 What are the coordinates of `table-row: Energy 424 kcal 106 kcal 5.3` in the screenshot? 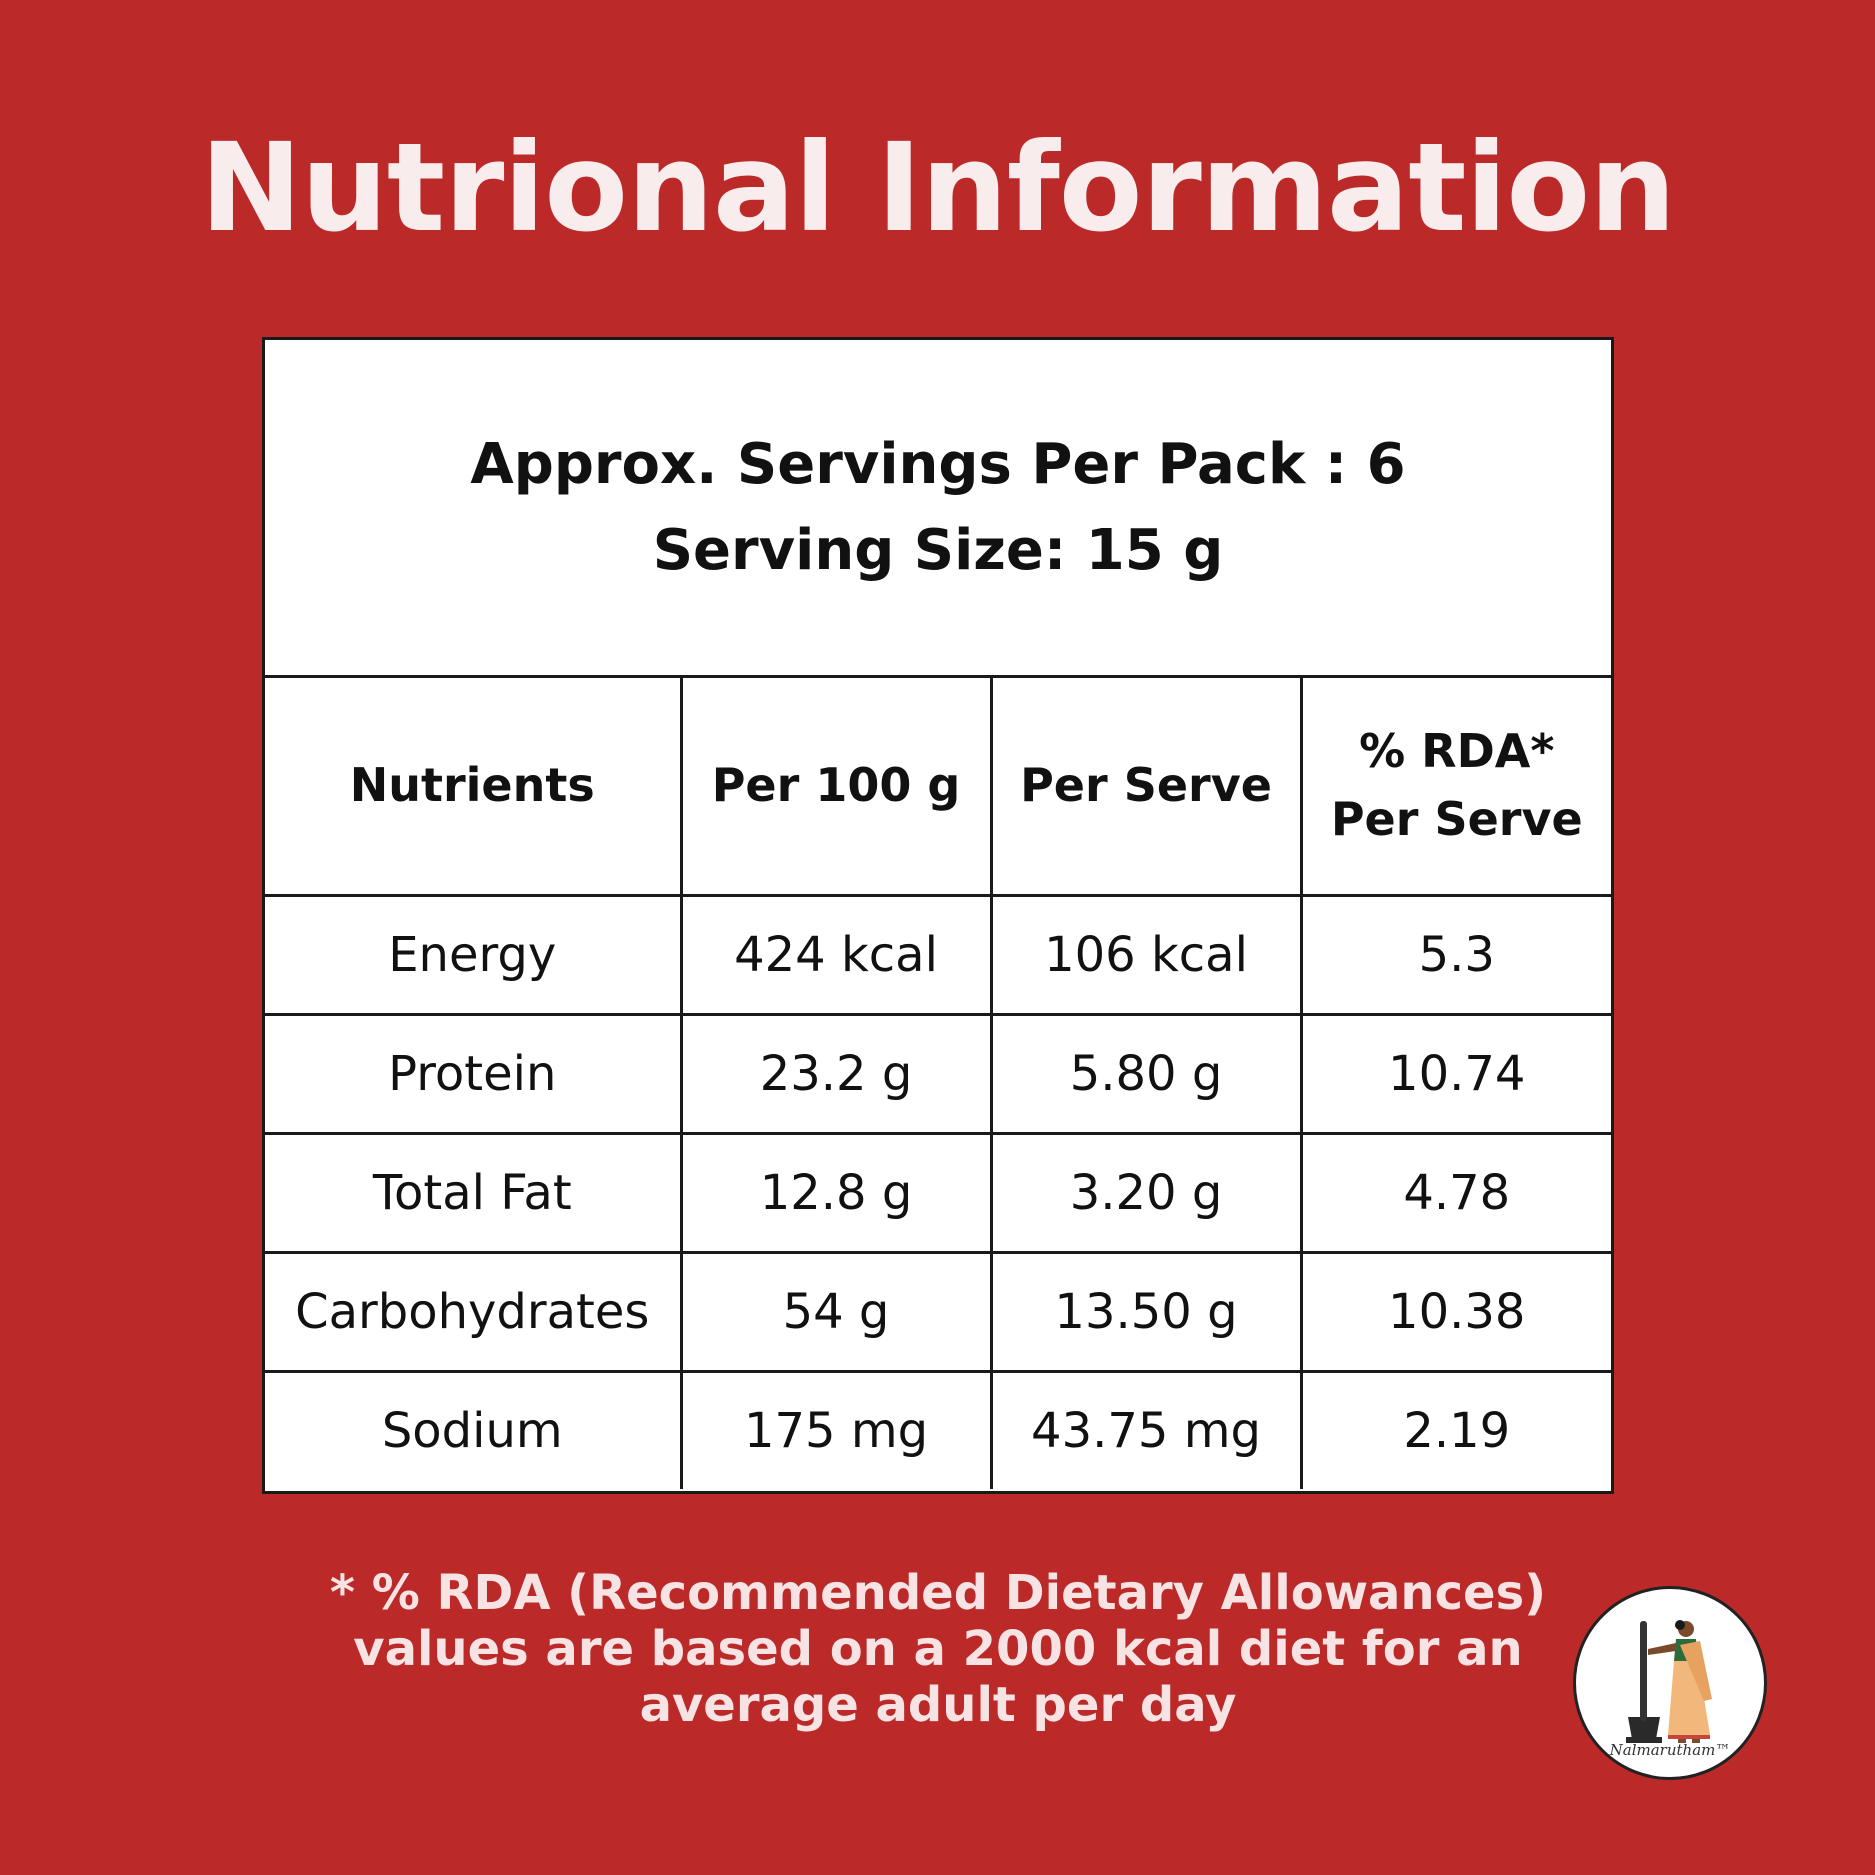 It's located at (938, 955).